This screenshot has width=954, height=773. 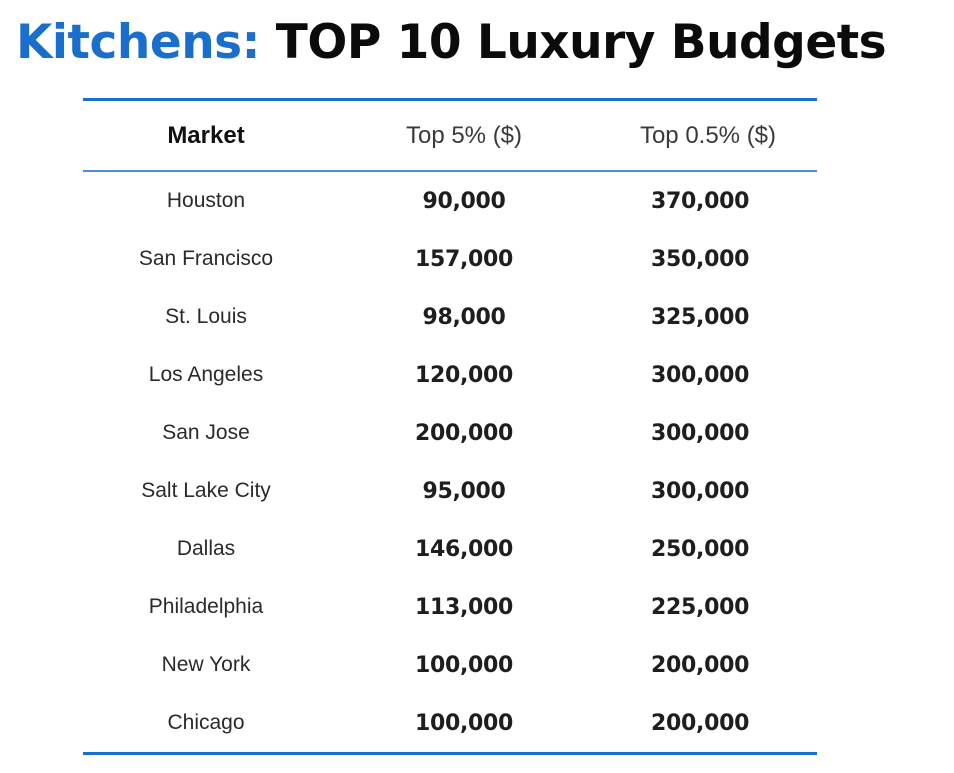 What do you see at coordinates (700, 549) in the screenshot?
I see `top05-cell: 250,000` at bounding box center [700, 549].